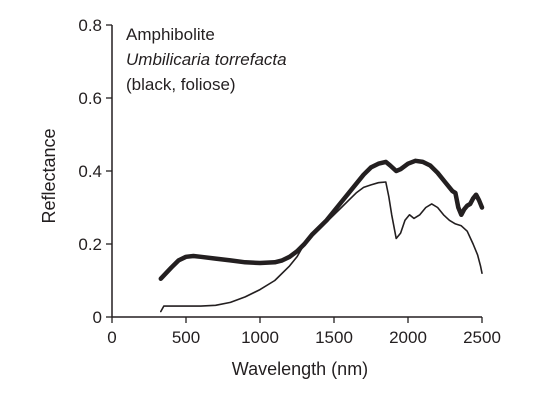 Image resolution: width=550 pixels, height=400 pixels. What do you see at coordinates (90, 171) in the screenshot?
I see `y-tick-label: 0.4` at bounding box center [90, 171].